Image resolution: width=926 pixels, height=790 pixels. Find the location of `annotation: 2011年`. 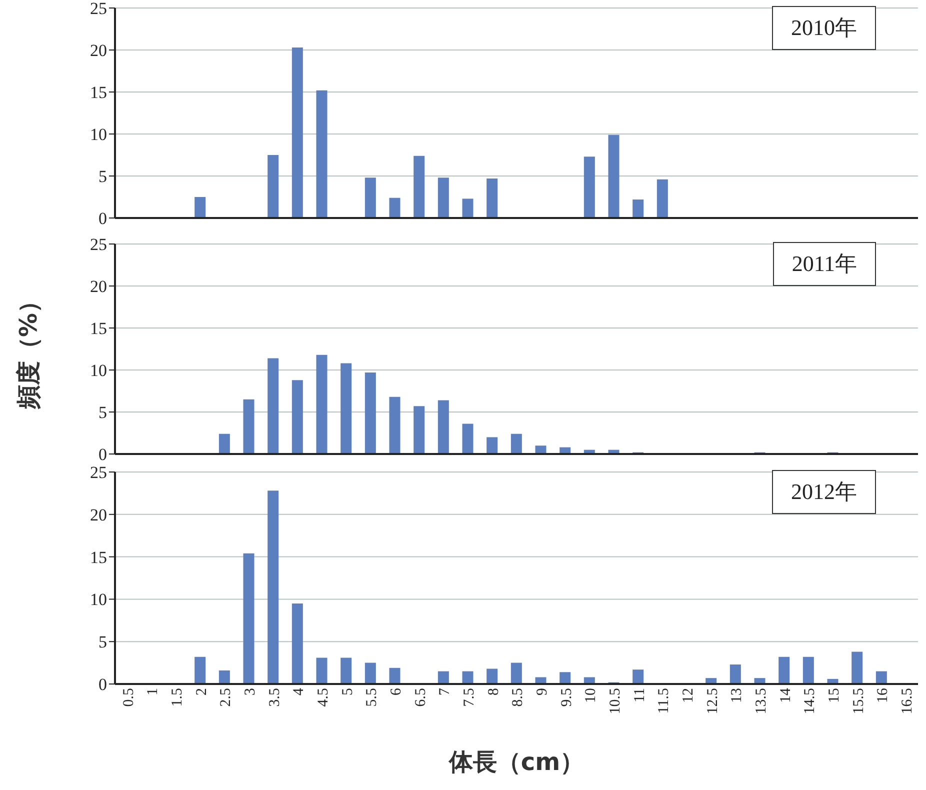

annotation: 2011年 is located at coordinates (824, 264).